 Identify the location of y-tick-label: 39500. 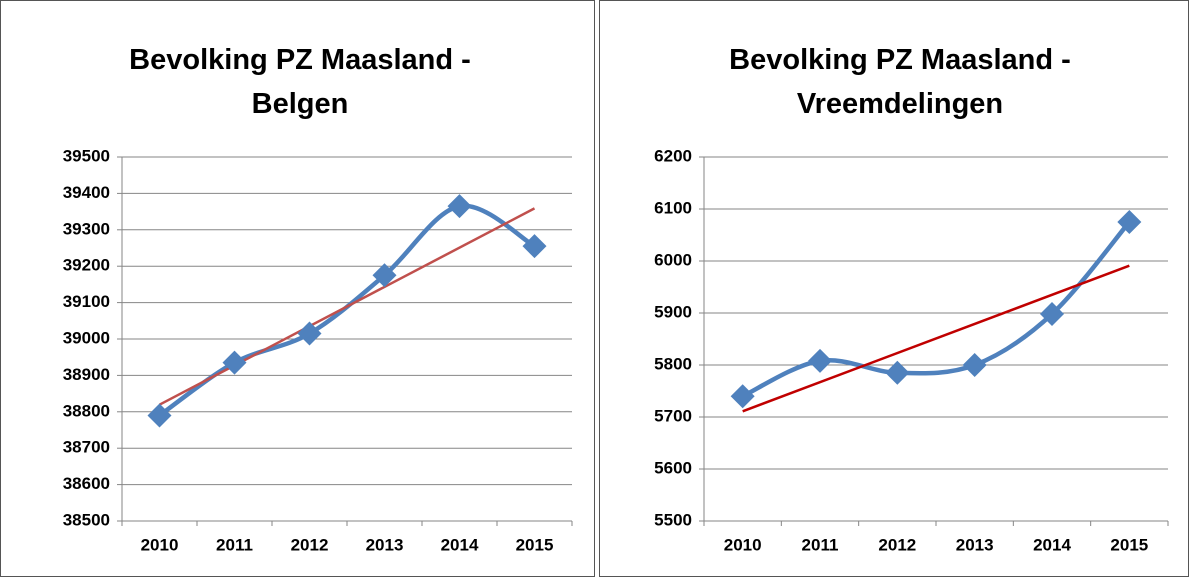
(86, 155).